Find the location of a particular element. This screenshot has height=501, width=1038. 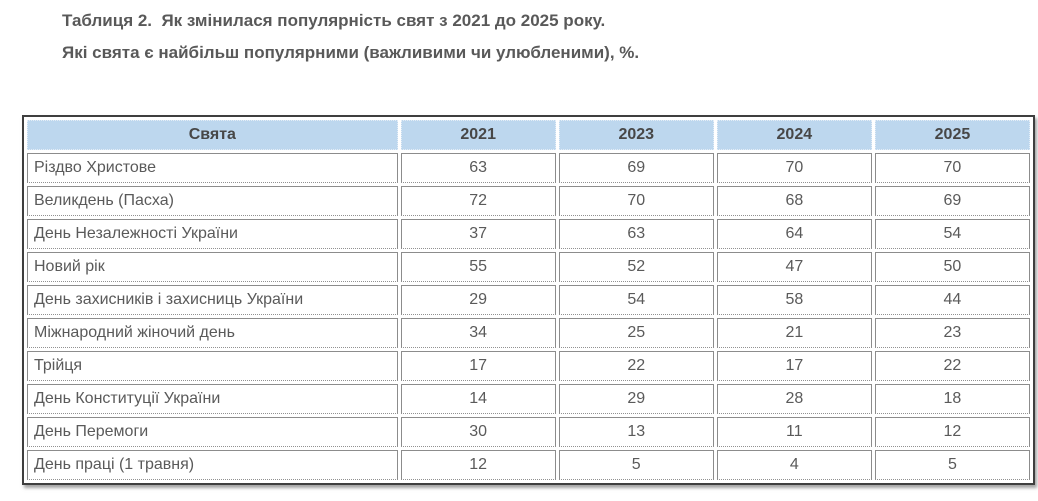

column-header-holidays: Свята is located at coordinates (212, 135).